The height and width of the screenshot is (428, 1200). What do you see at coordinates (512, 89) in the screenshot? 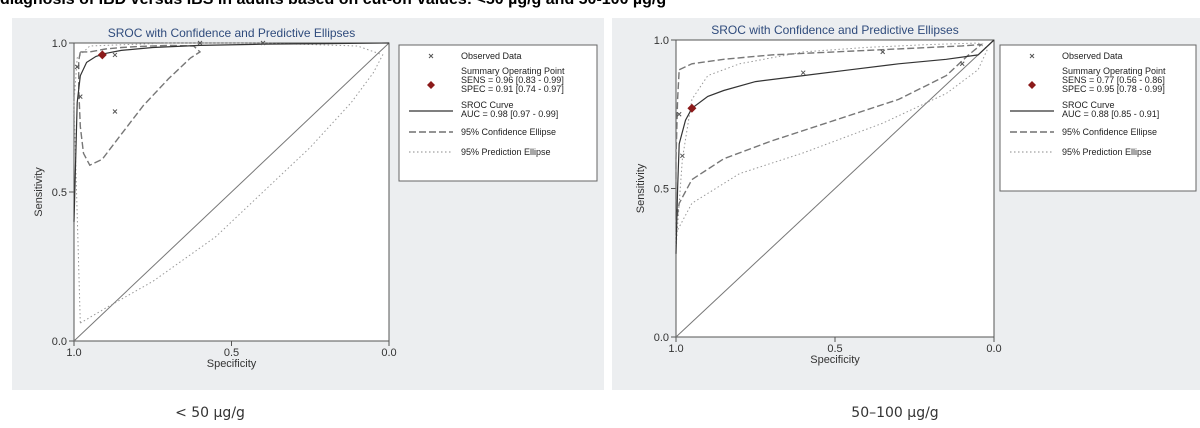
I see `legend-spec-label: SPEC = 0.91 [0.74 - 0.97]` at bounding box center [512, 89].